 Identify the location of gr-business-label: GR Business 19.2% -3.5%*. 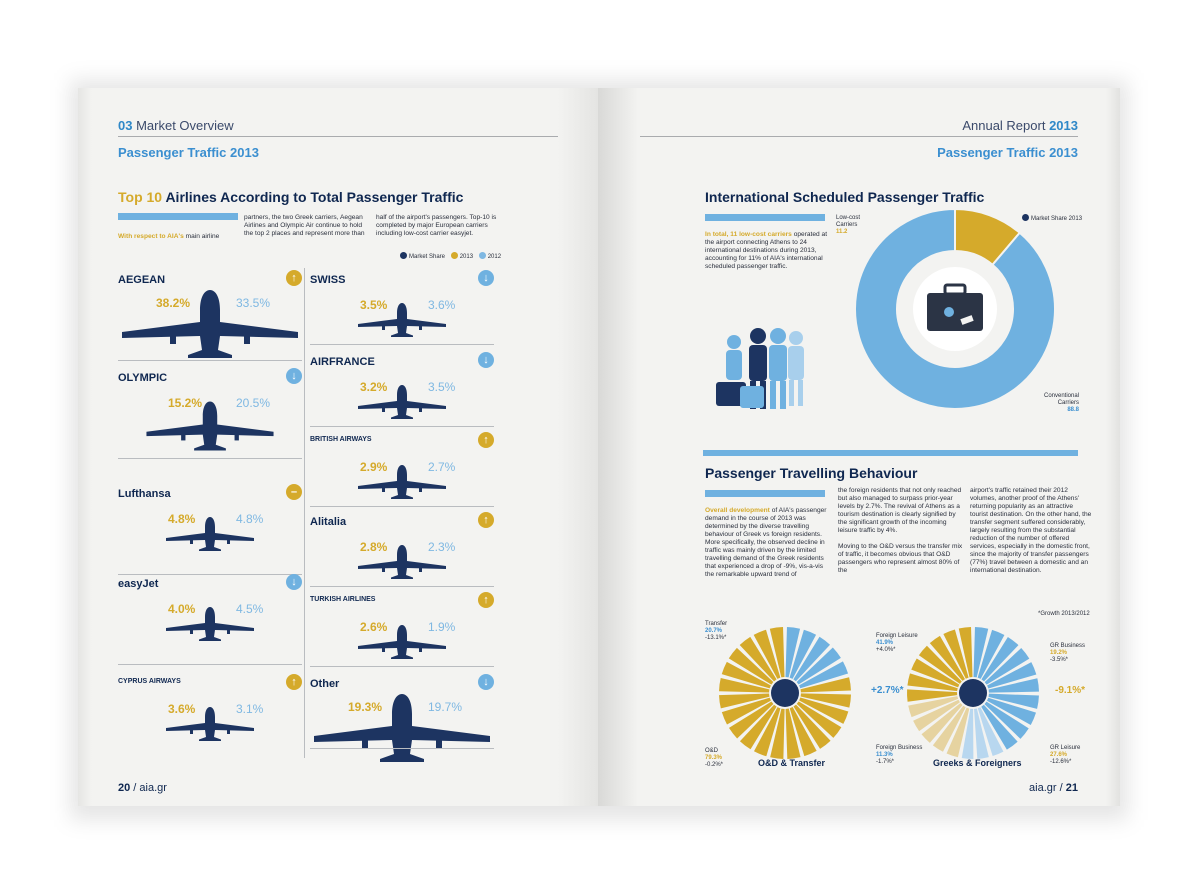
(1068, 653).